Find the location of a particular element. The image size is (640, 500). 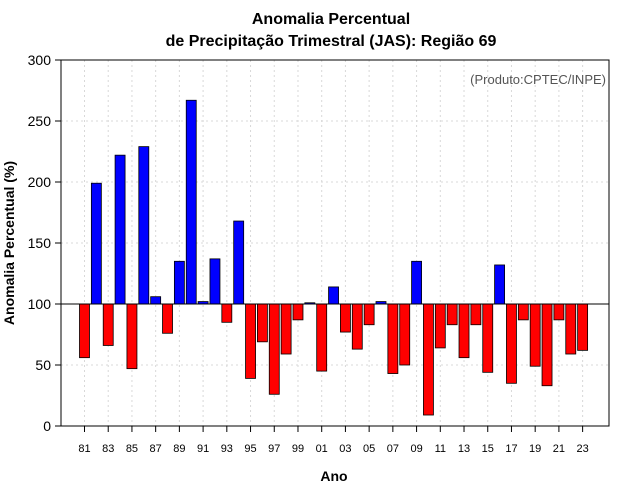

chart-title-line1: Anomalia Percentual is located at coordinates (331, 19).